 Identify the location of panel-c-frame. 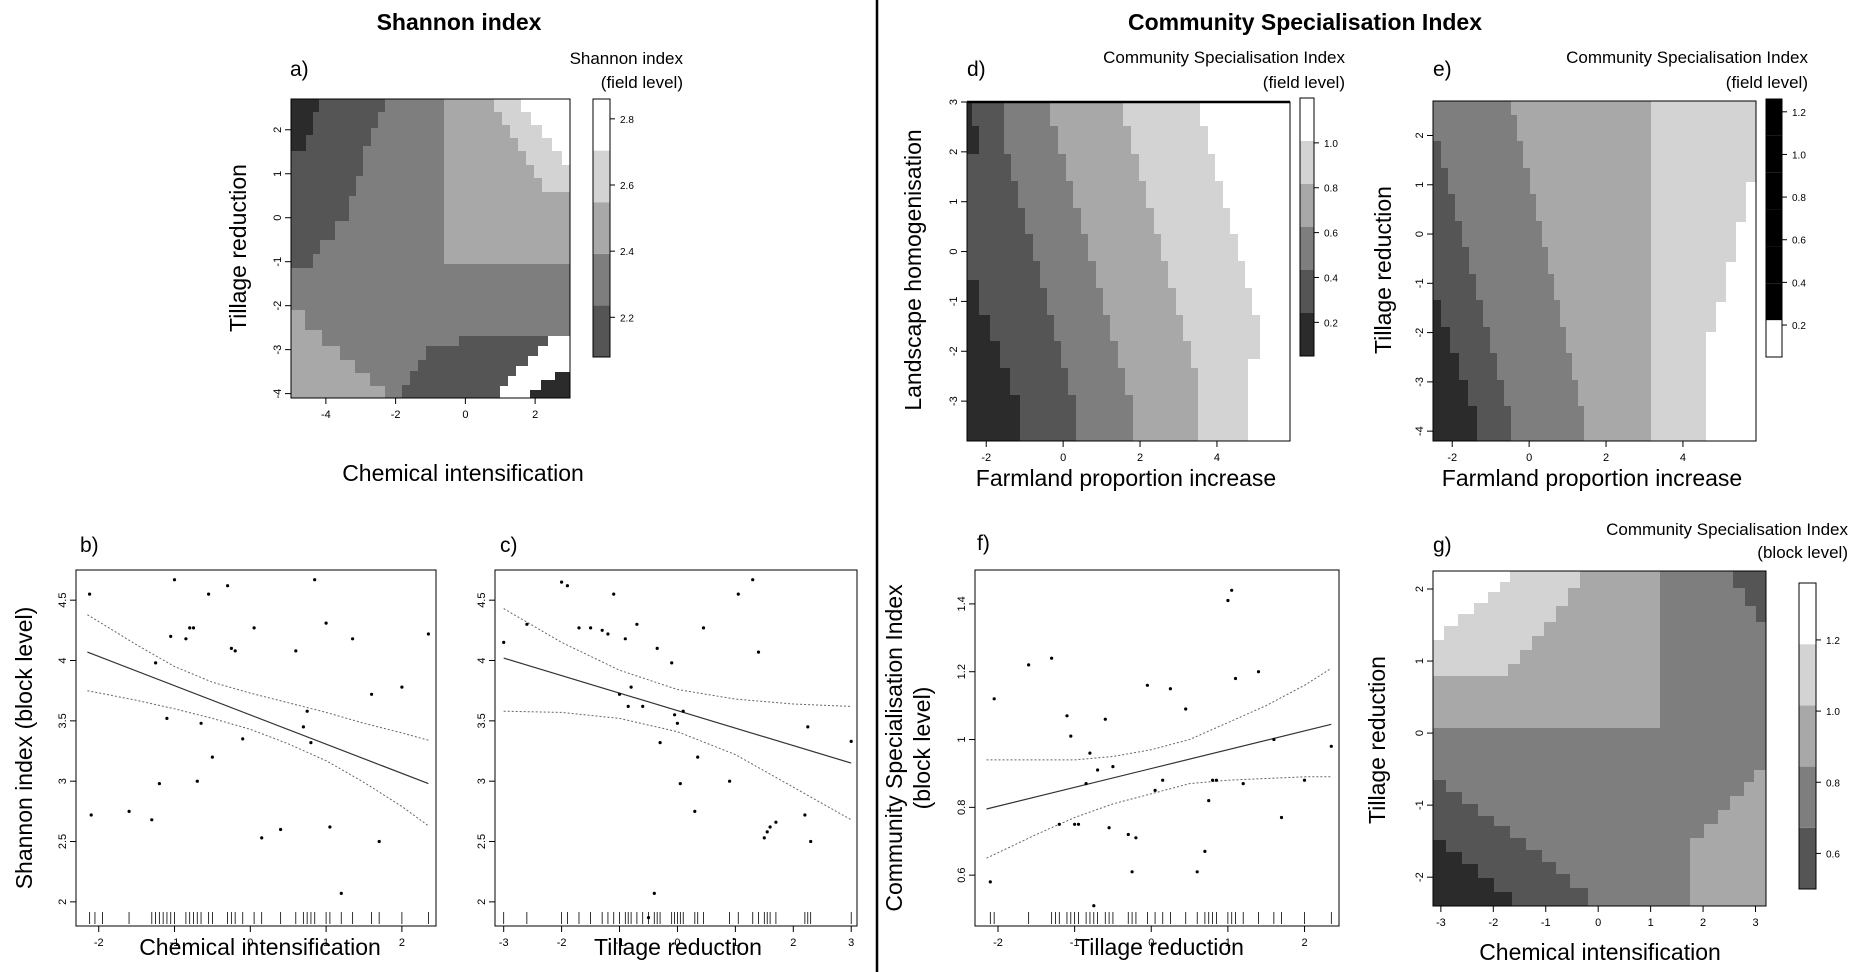
(676, 748).